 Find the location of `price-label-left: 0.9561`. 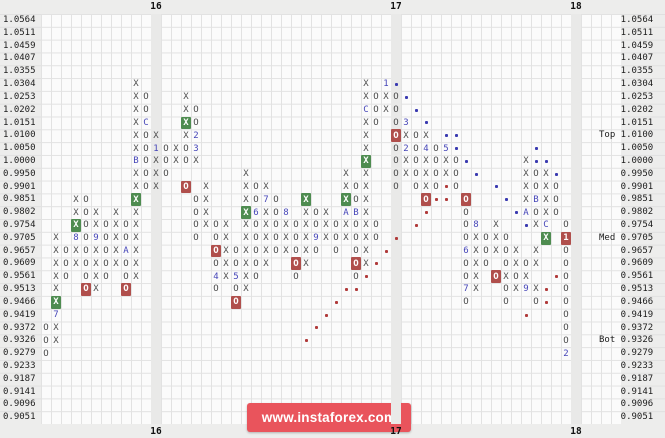

price-label-left: 0.9561 is located at coordinates (19, 276).